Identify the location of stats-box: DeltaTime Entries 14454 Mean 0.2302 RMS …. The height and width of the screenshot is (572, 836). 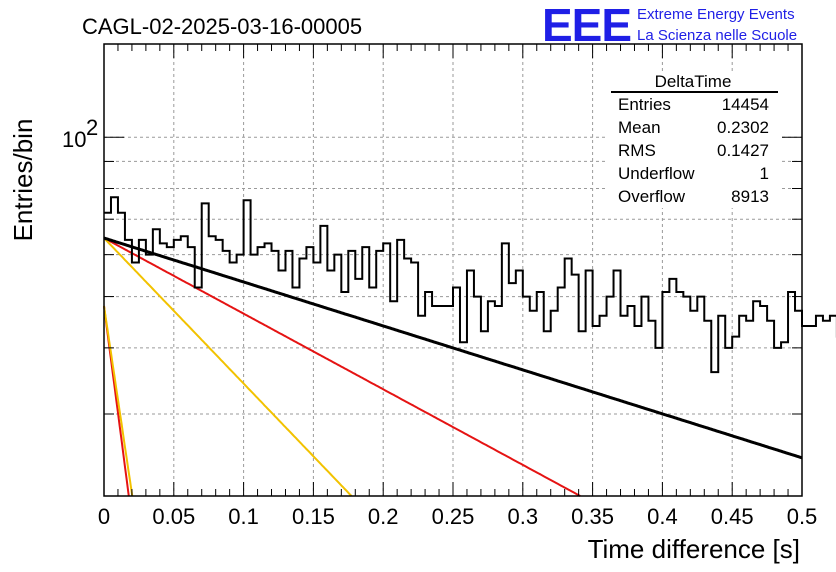
(693, 140).